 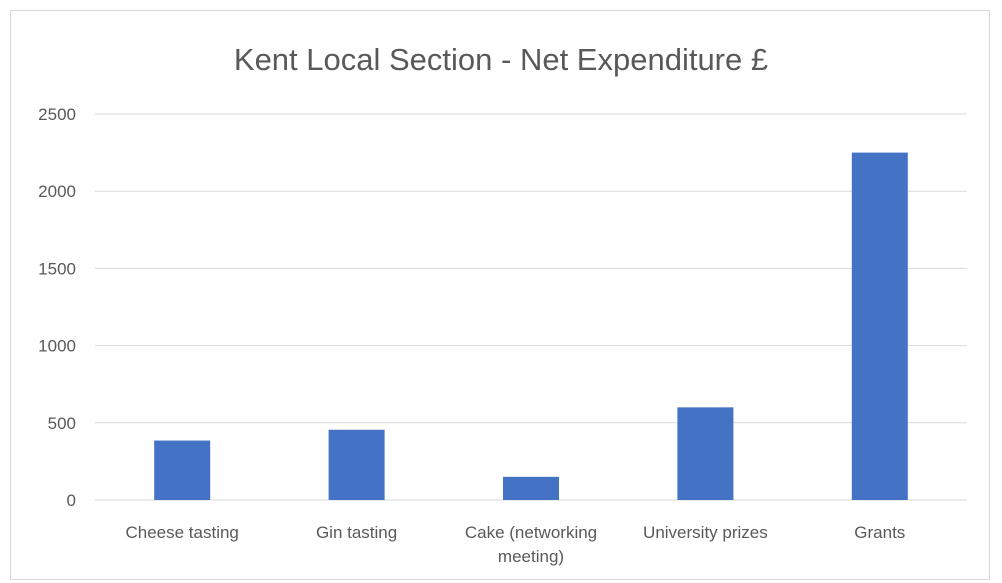 I want to click on y-tick-label: 0, so click(x=71, y=500).